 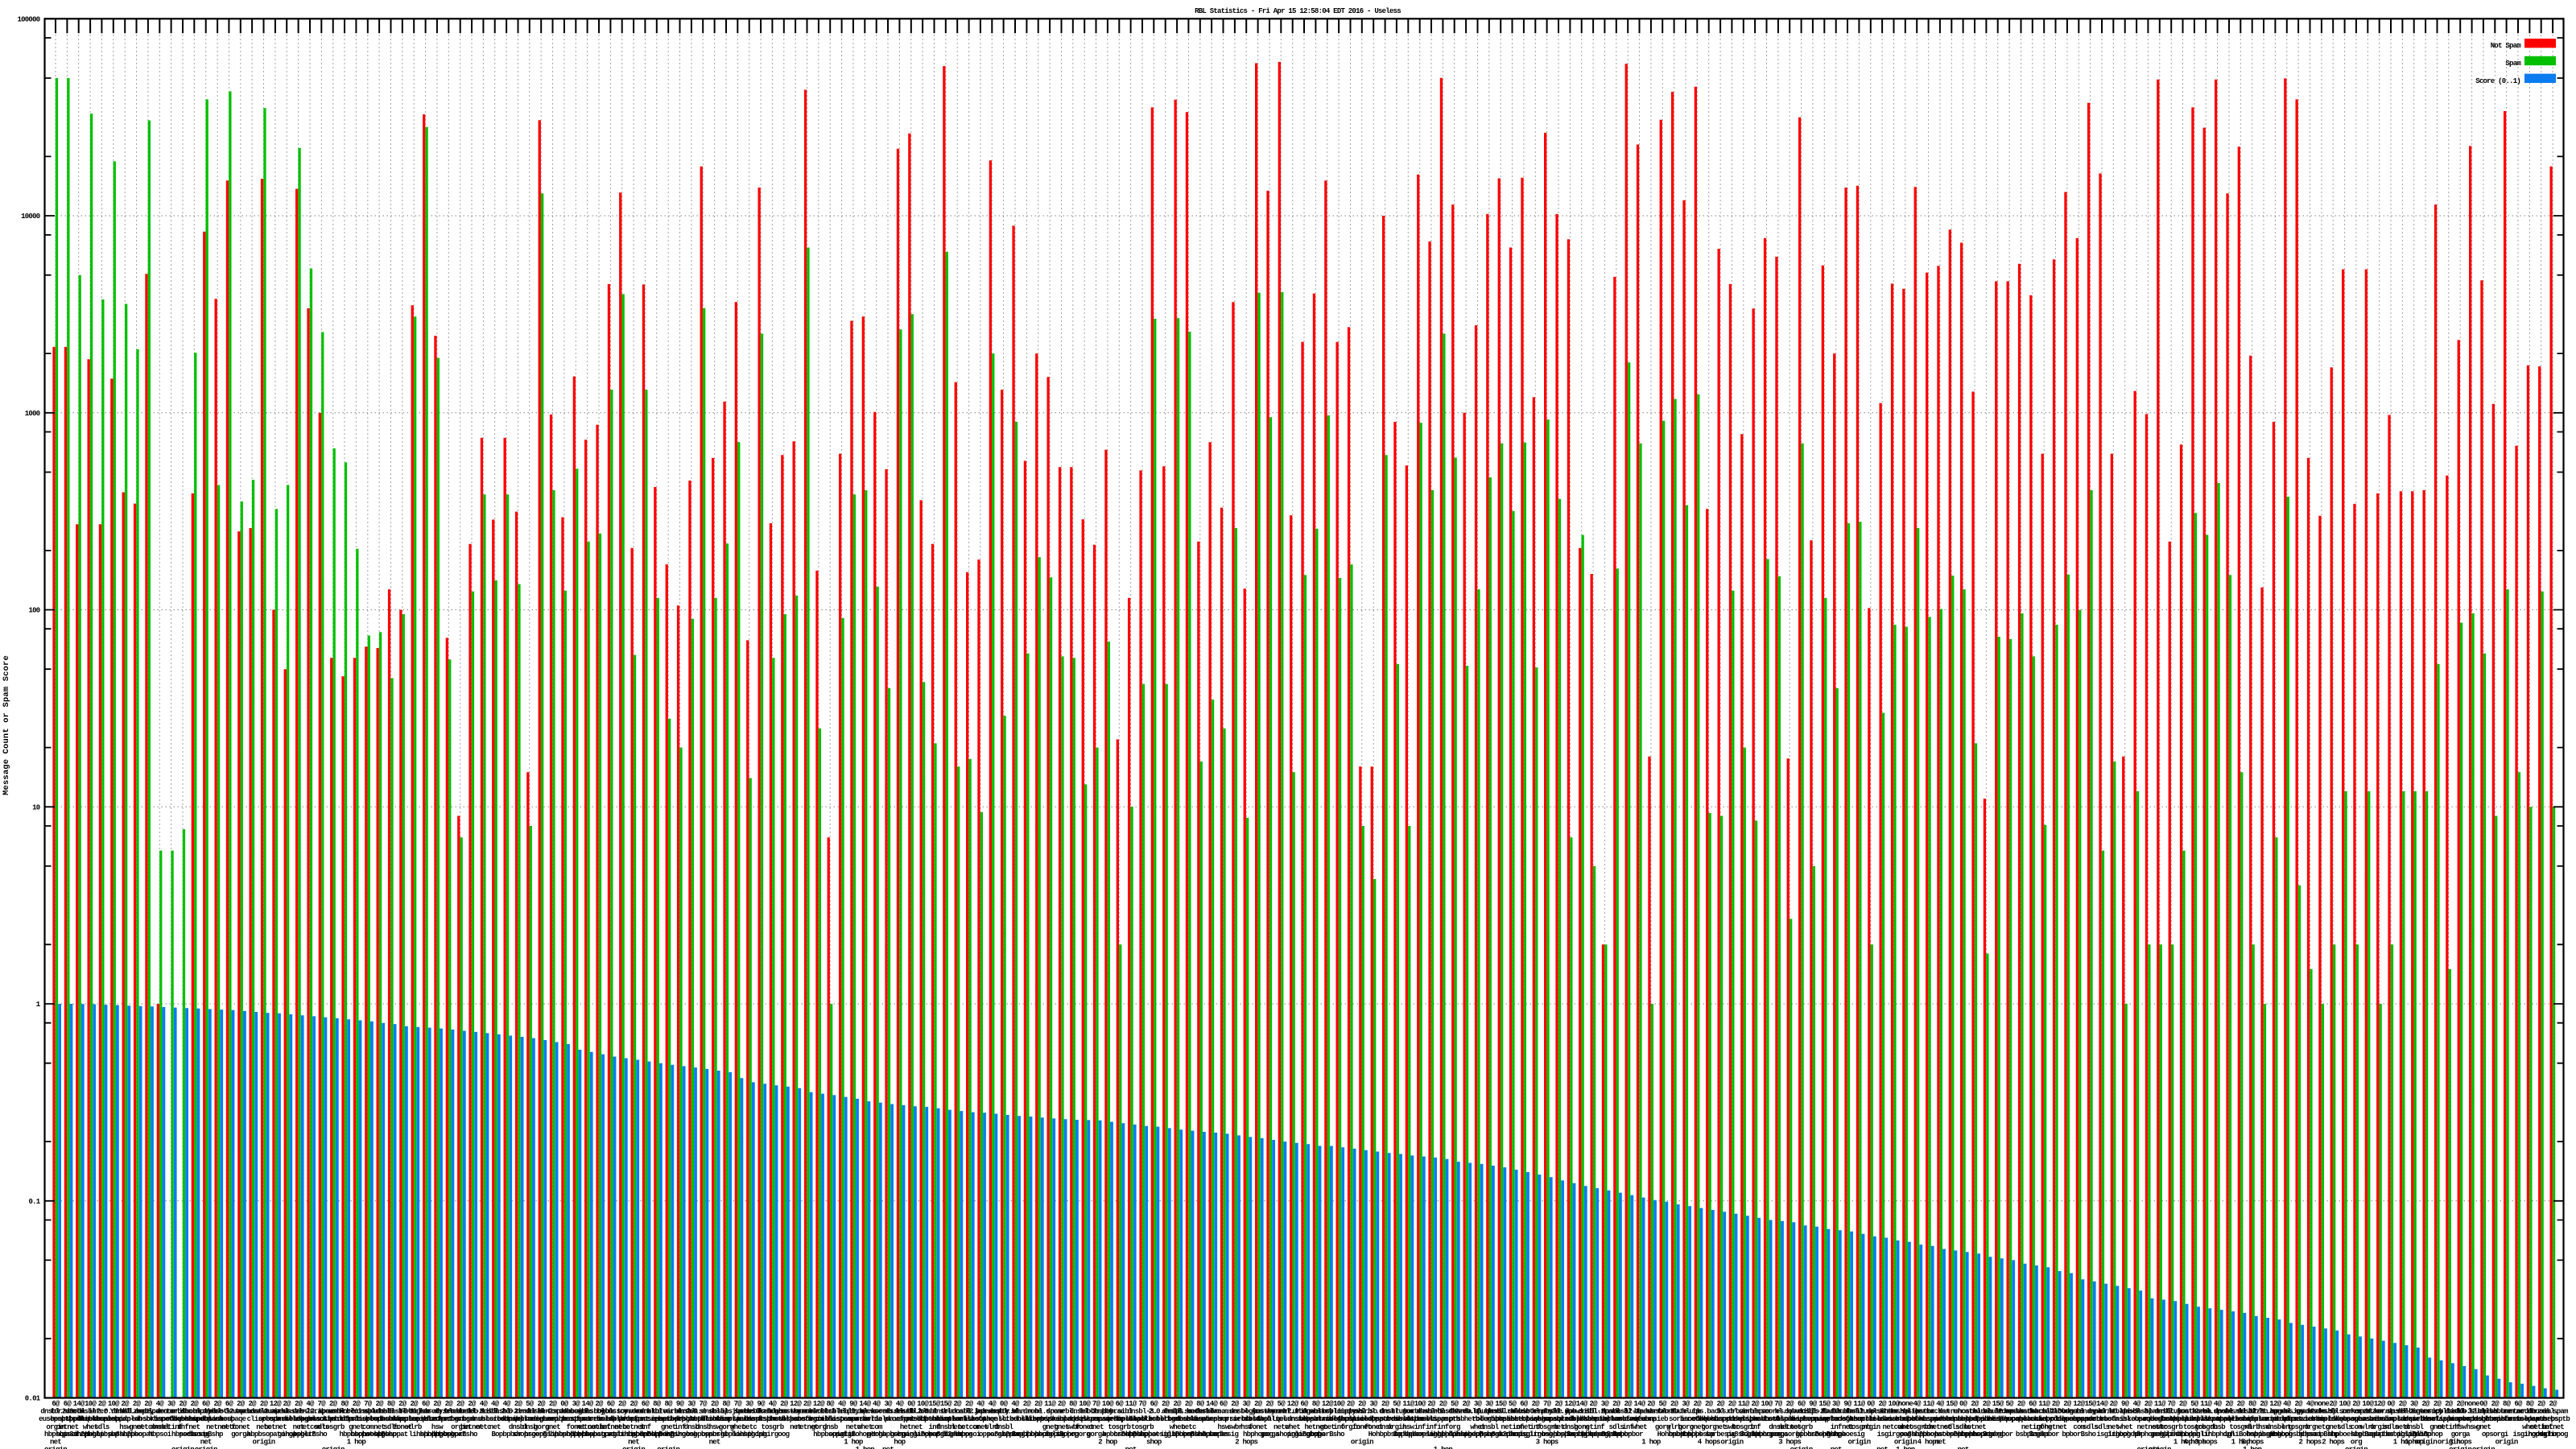 I want to click on svg-text: Message Count or Spam Score, so click(x=6, y=725).